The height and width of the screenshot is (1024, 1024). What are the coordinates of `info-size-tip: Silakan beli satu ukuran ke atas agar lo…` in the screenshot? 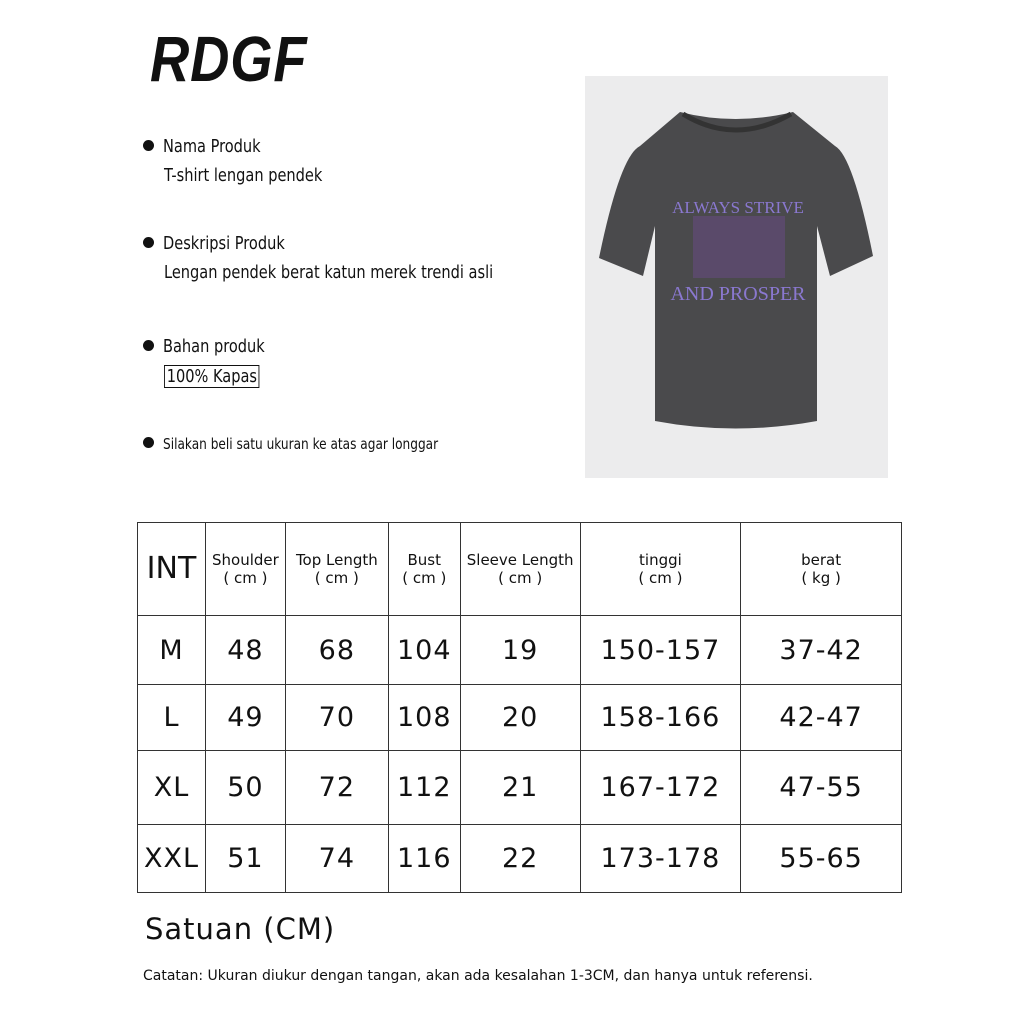 It's located at (306, 443).